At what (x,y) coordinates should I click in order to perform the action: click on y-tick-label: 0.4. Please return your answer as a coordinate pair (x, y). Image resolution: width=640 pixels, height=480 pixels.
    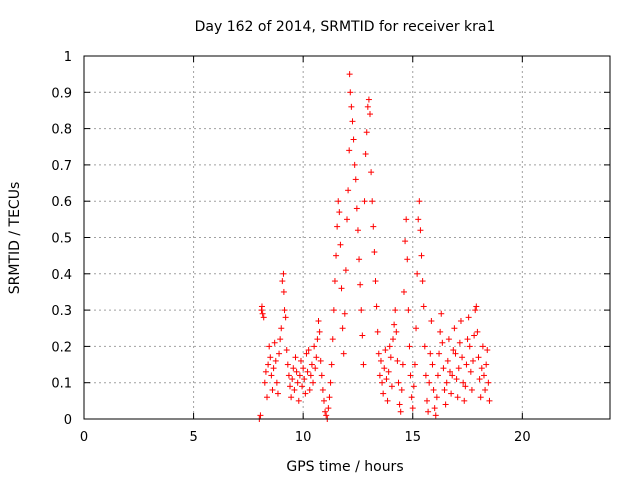
    Looking at the image, I should click on (61, 275).